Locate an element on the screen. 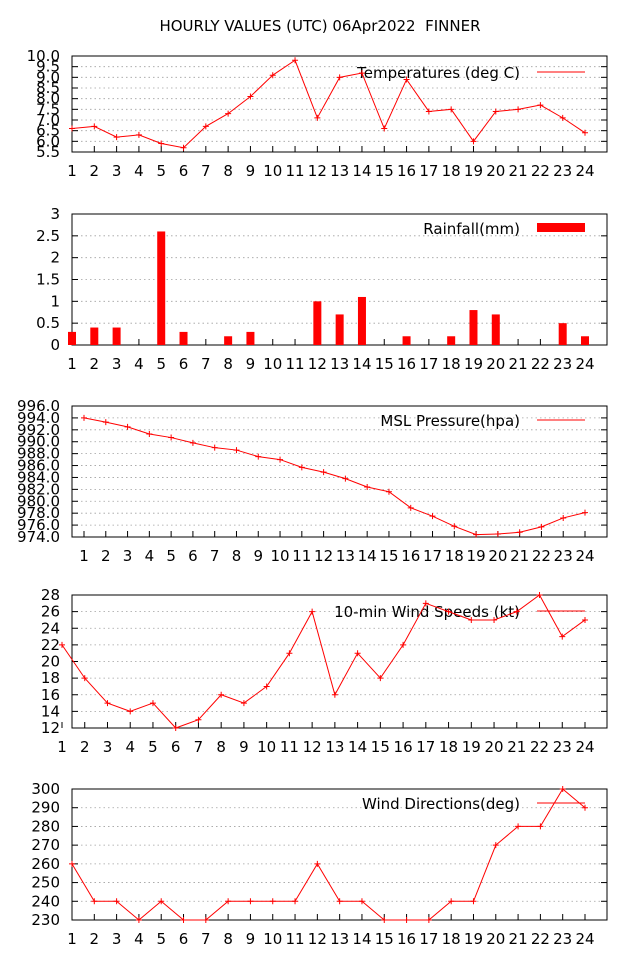 The height and width of the screenshot is (960, 640). legend-label: Temperatures (deg C) is located at coordinates (438, 73).